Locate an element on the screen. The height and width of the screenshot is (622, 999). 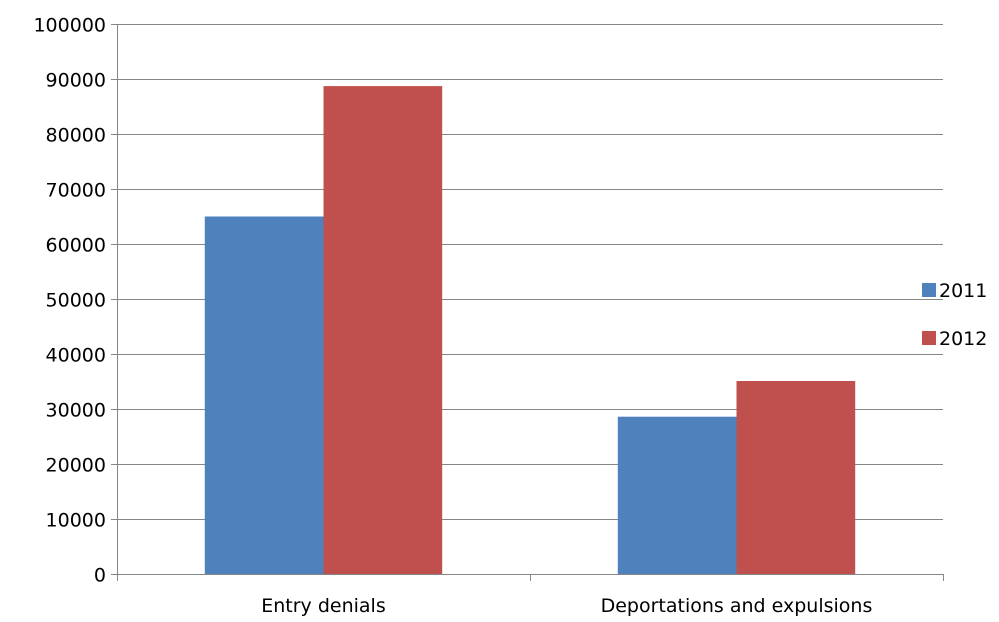
legend: 2011 2012 is located at coordinates (954, 315).